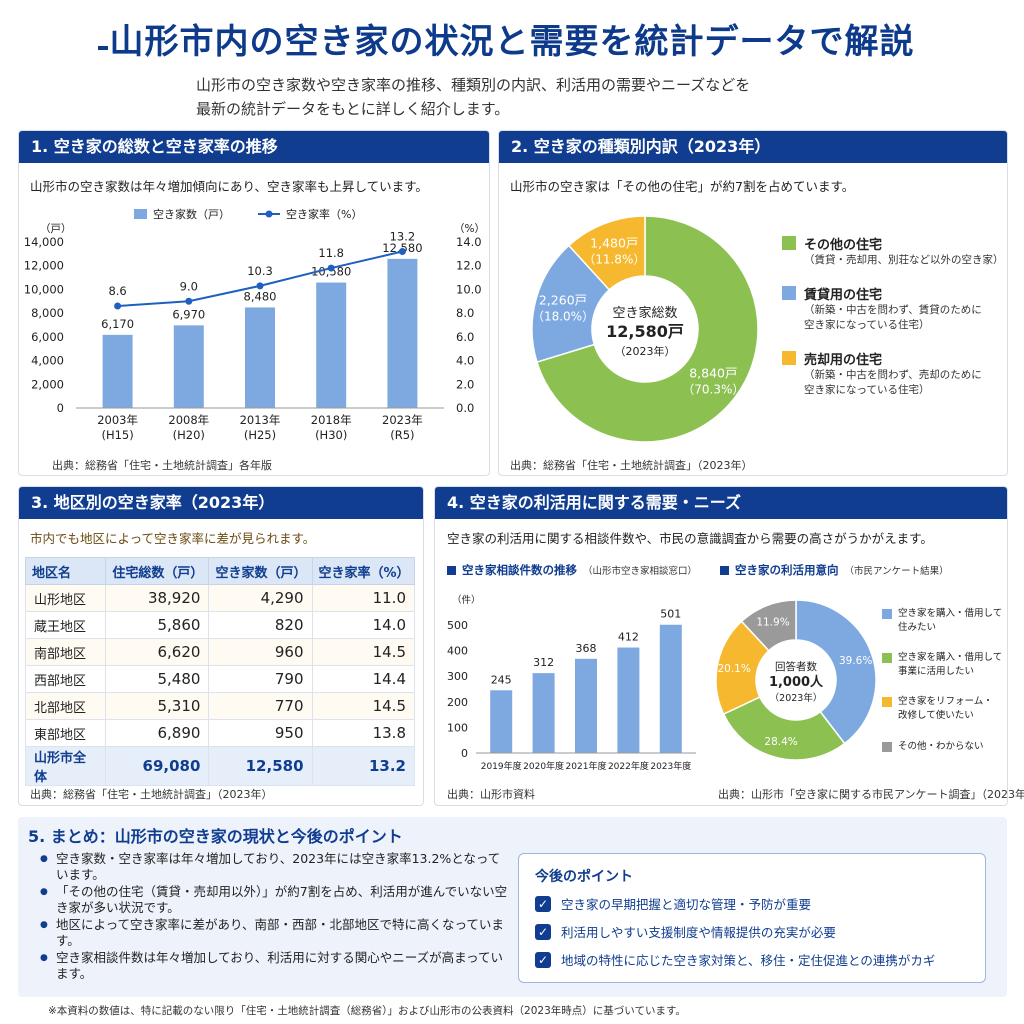 This screenshot has height=1024, width=1024. I want to click on table-row: 山形地区 38,920 4,290 11.0, so click(220, 598).